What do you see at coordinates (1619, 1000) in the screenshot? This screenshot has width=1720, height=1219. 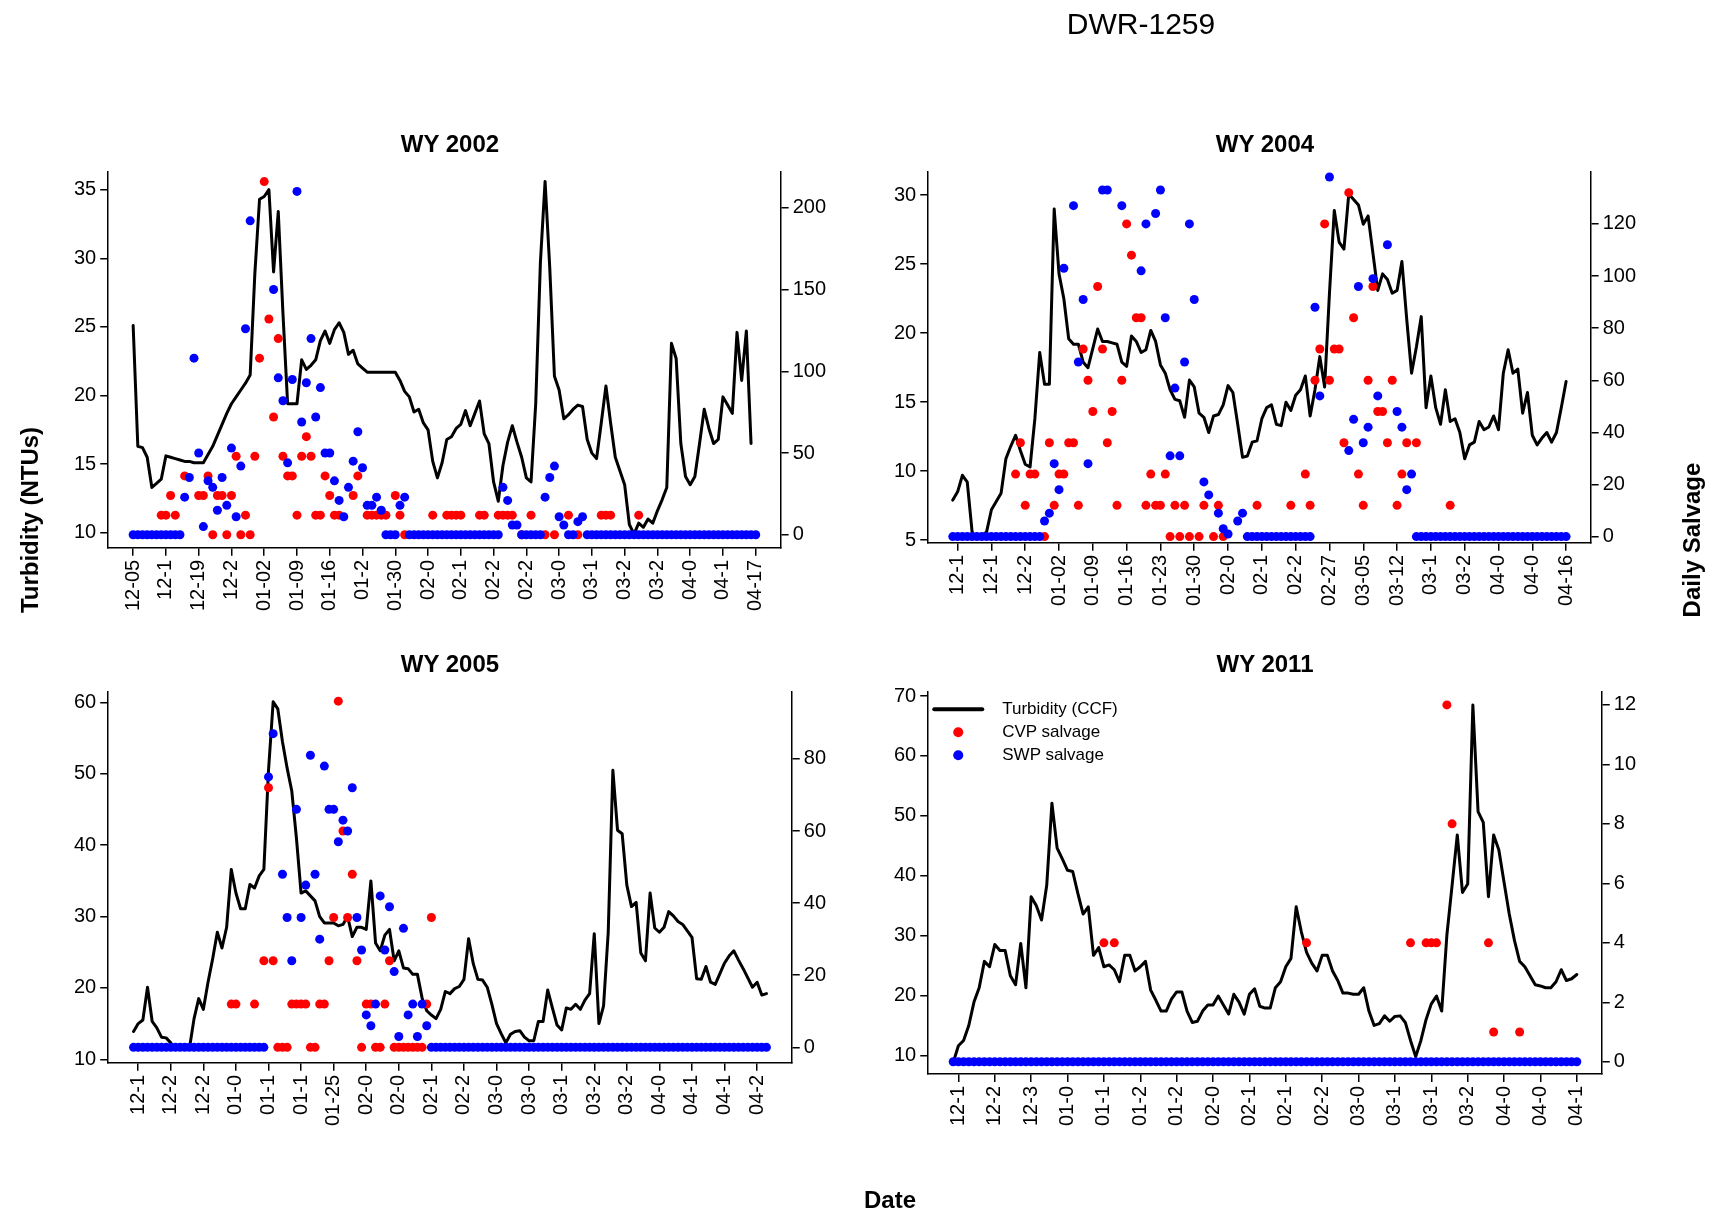 I see `y2-tick-label: 2` at bounding box center [1619, 1000].